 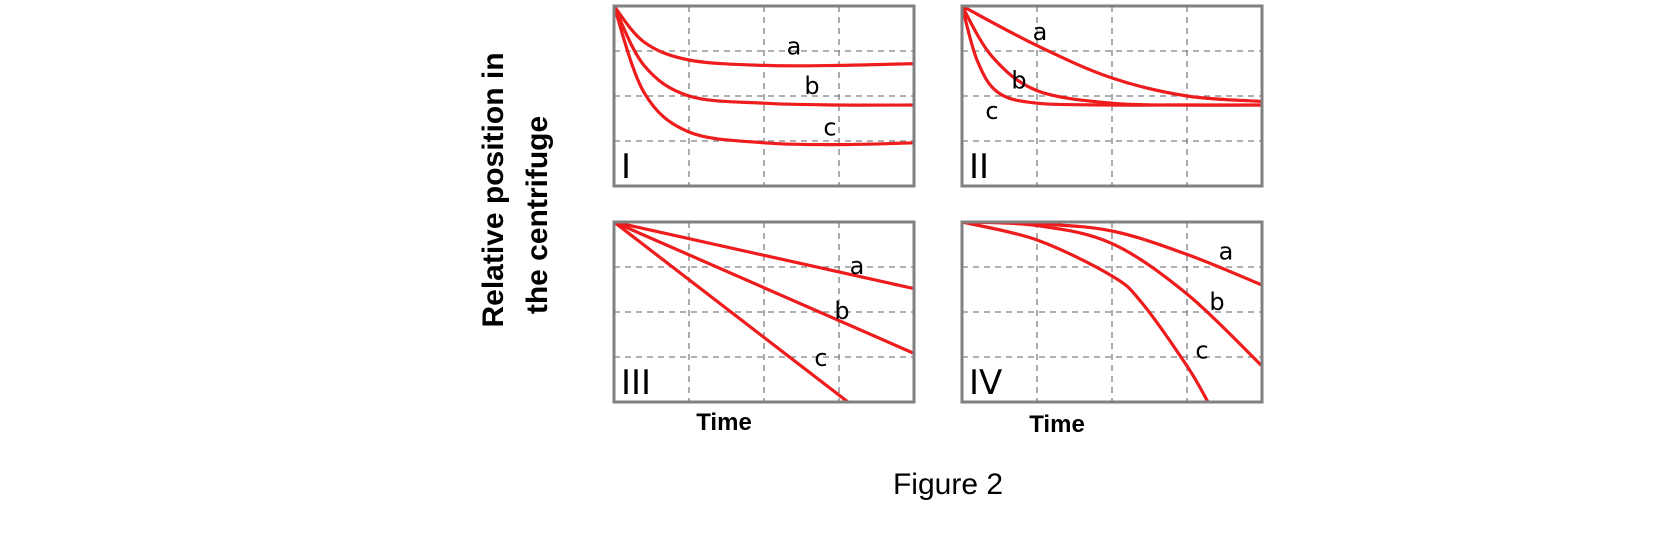 I want to click on panel-i: abc I, so click(x=764, y=96).